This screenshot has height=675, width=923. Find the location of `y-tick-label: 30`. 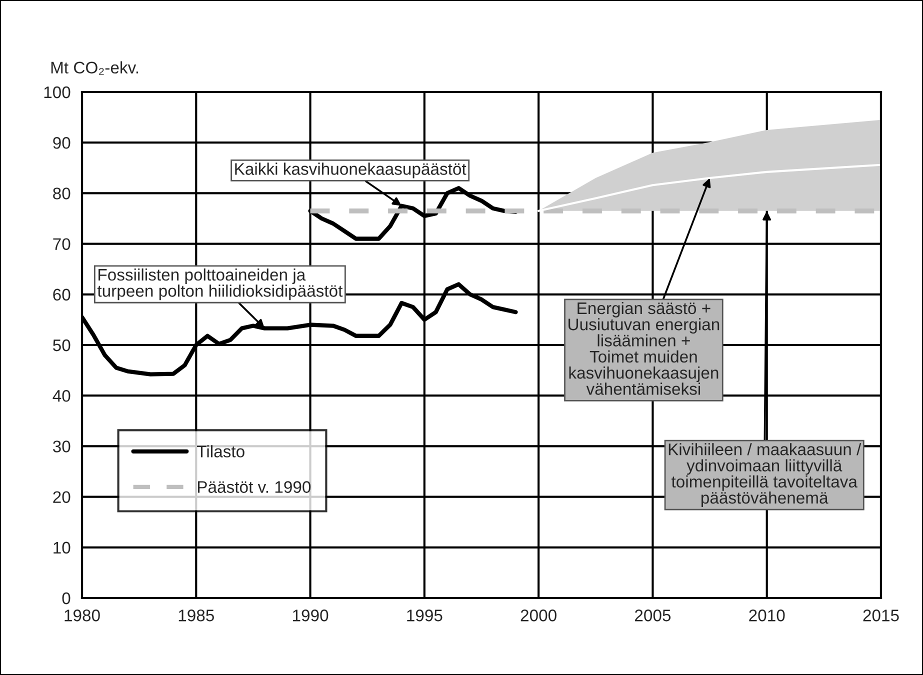

y-tick-label: 30 is located at coordinates (61, 446).